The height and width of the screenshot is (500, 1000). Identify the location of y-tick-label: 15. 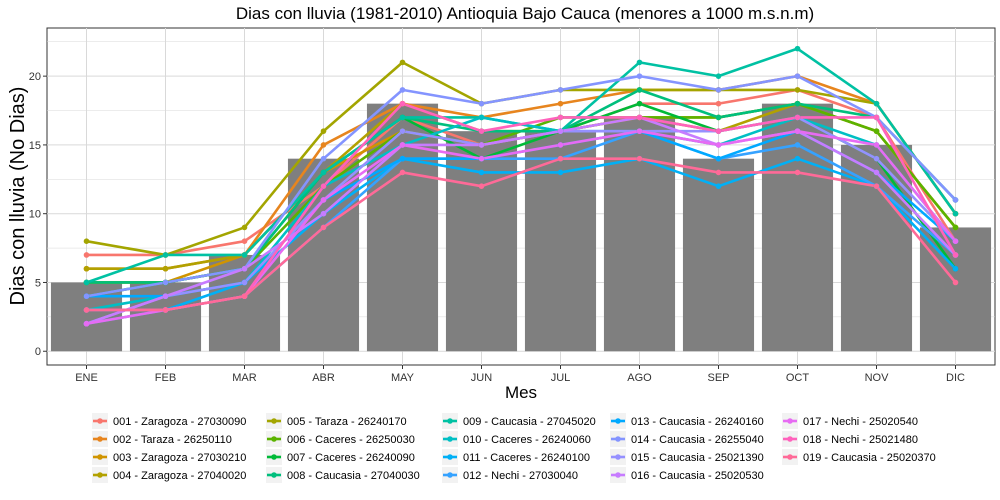
(35, 146).